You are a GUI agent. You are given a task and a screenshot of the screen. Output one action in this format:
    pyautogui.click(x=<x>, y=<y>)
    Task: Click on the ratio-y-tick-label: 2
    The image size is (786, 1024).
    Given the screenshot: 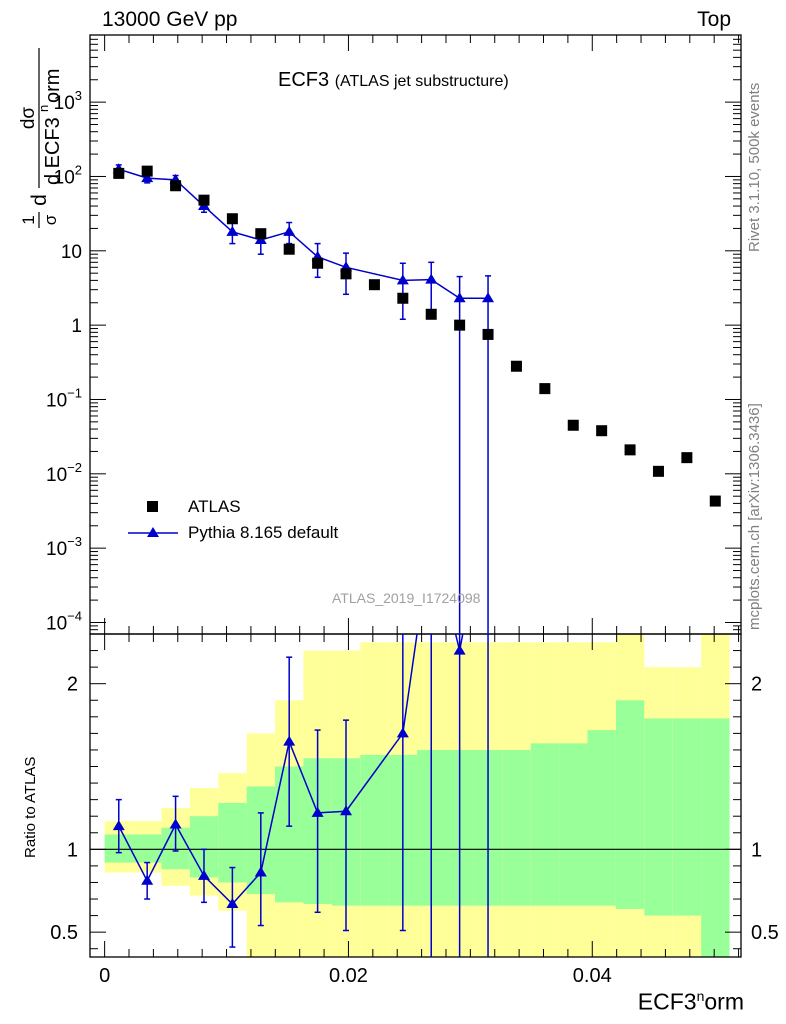 What is the action you would take?
    pyautogui.click(x=72, y=685)
    